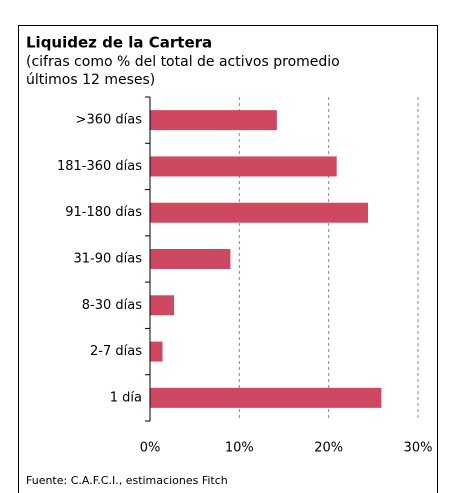 The image size is (451, 493). Describe the element at coordinates (112, 305) in the screenshot. I see `y-tick-label: 8-30 días` at that location.